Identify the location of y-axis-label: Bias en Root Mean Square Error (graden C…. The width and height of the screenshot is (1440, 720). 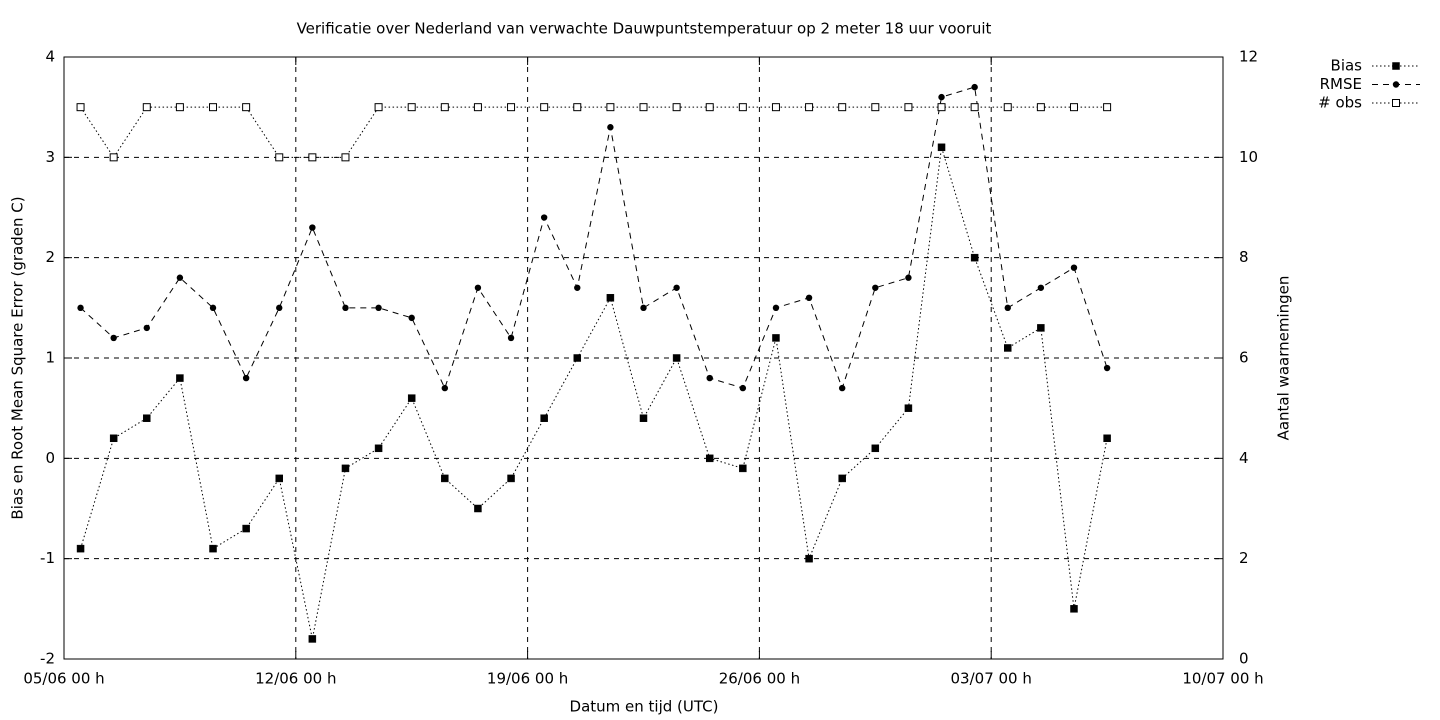
(18, 357).